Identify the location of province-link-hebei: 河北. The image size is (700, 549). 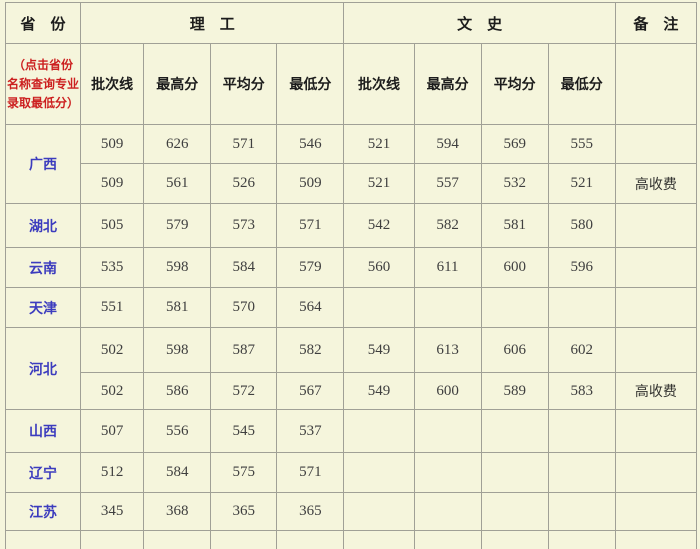
(43, 370).